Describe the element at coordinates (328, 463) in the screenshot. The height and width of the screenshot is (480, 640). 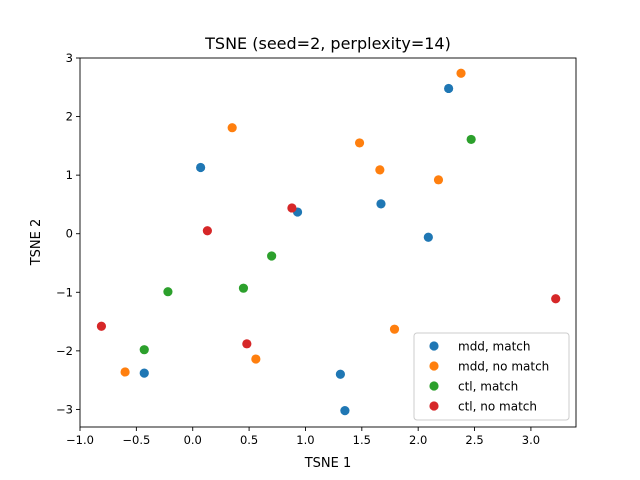
I see `x-axis-label: TSNE 1` at that location.